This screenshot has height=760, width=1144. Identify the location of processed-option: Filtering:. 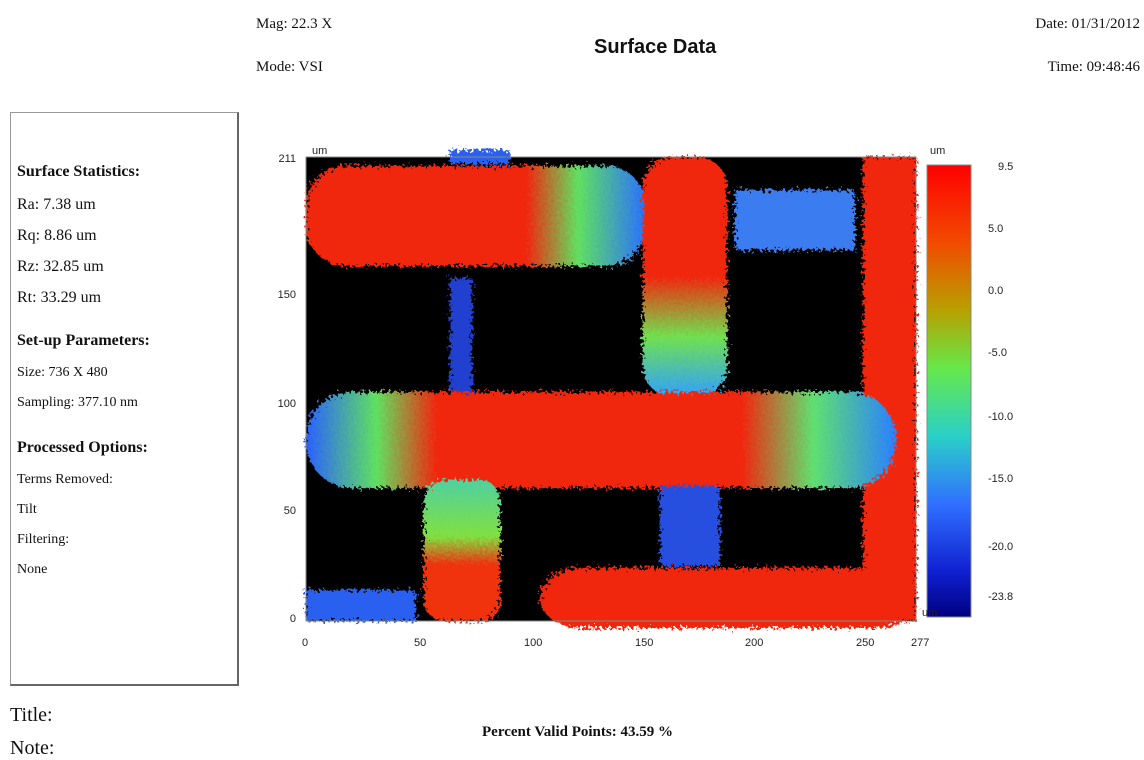
(43, 539).